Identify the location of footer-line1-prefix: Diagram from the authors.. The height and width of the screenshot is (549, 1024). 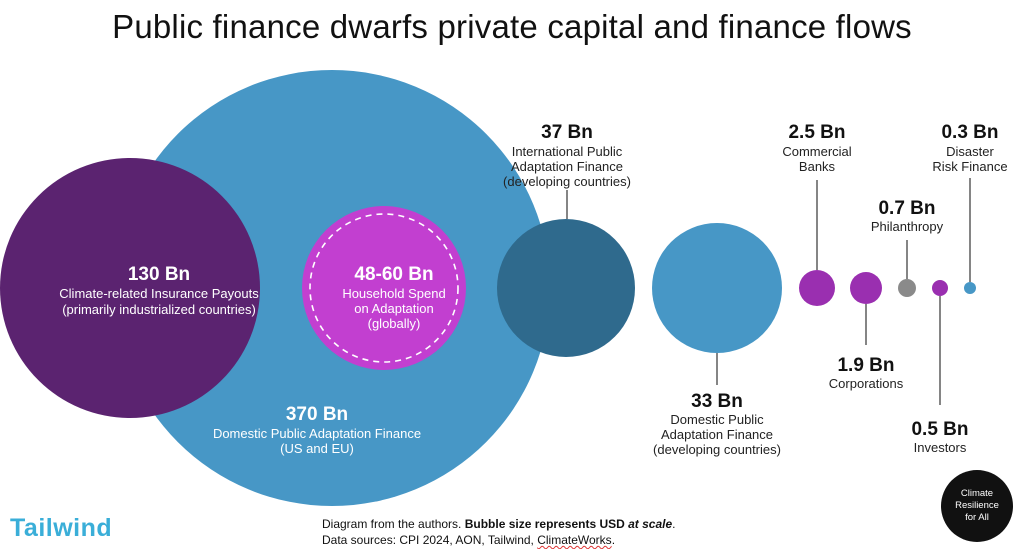
(393, 524).